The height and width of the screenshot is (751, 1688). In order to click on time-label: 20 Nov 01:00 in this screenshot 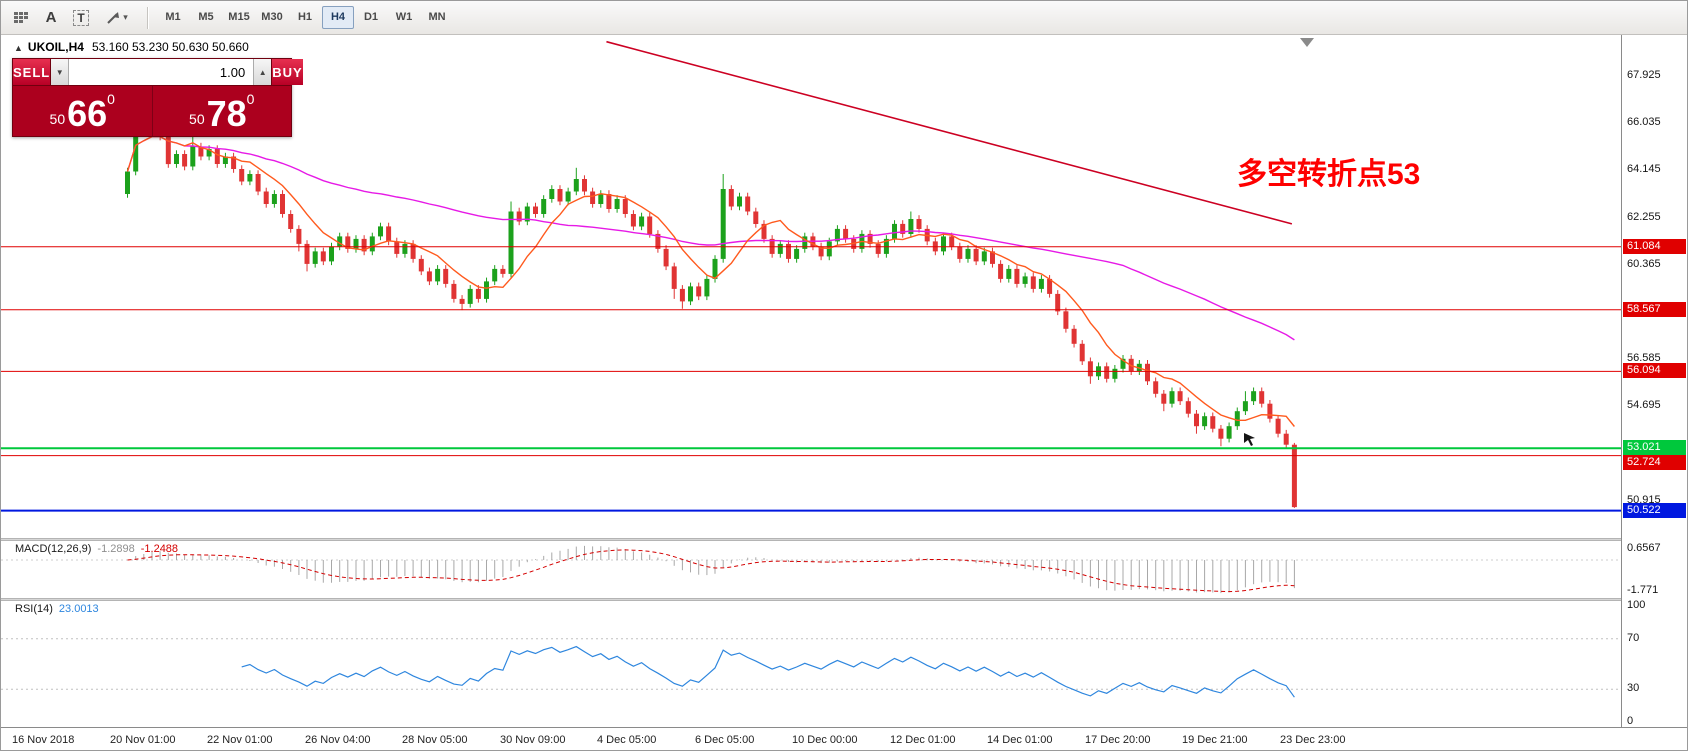, I will do `click(143, 740)`.